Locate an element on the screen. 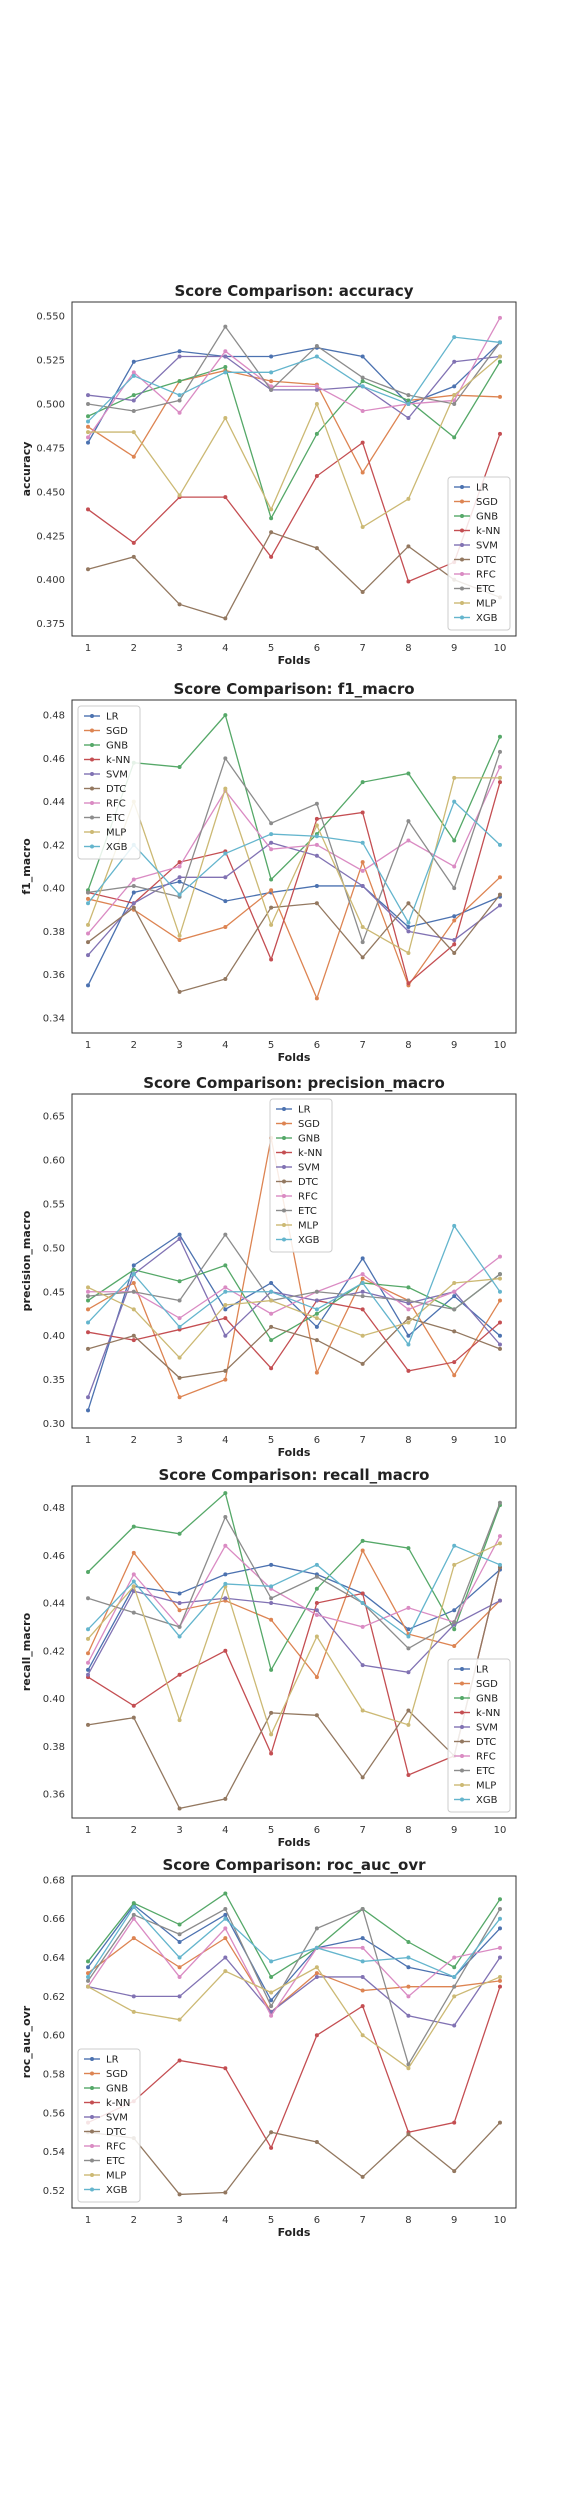 This screenshot has height=2520, width=576. y-tick-label: 0.48 is located at coordinates (54, 1508).